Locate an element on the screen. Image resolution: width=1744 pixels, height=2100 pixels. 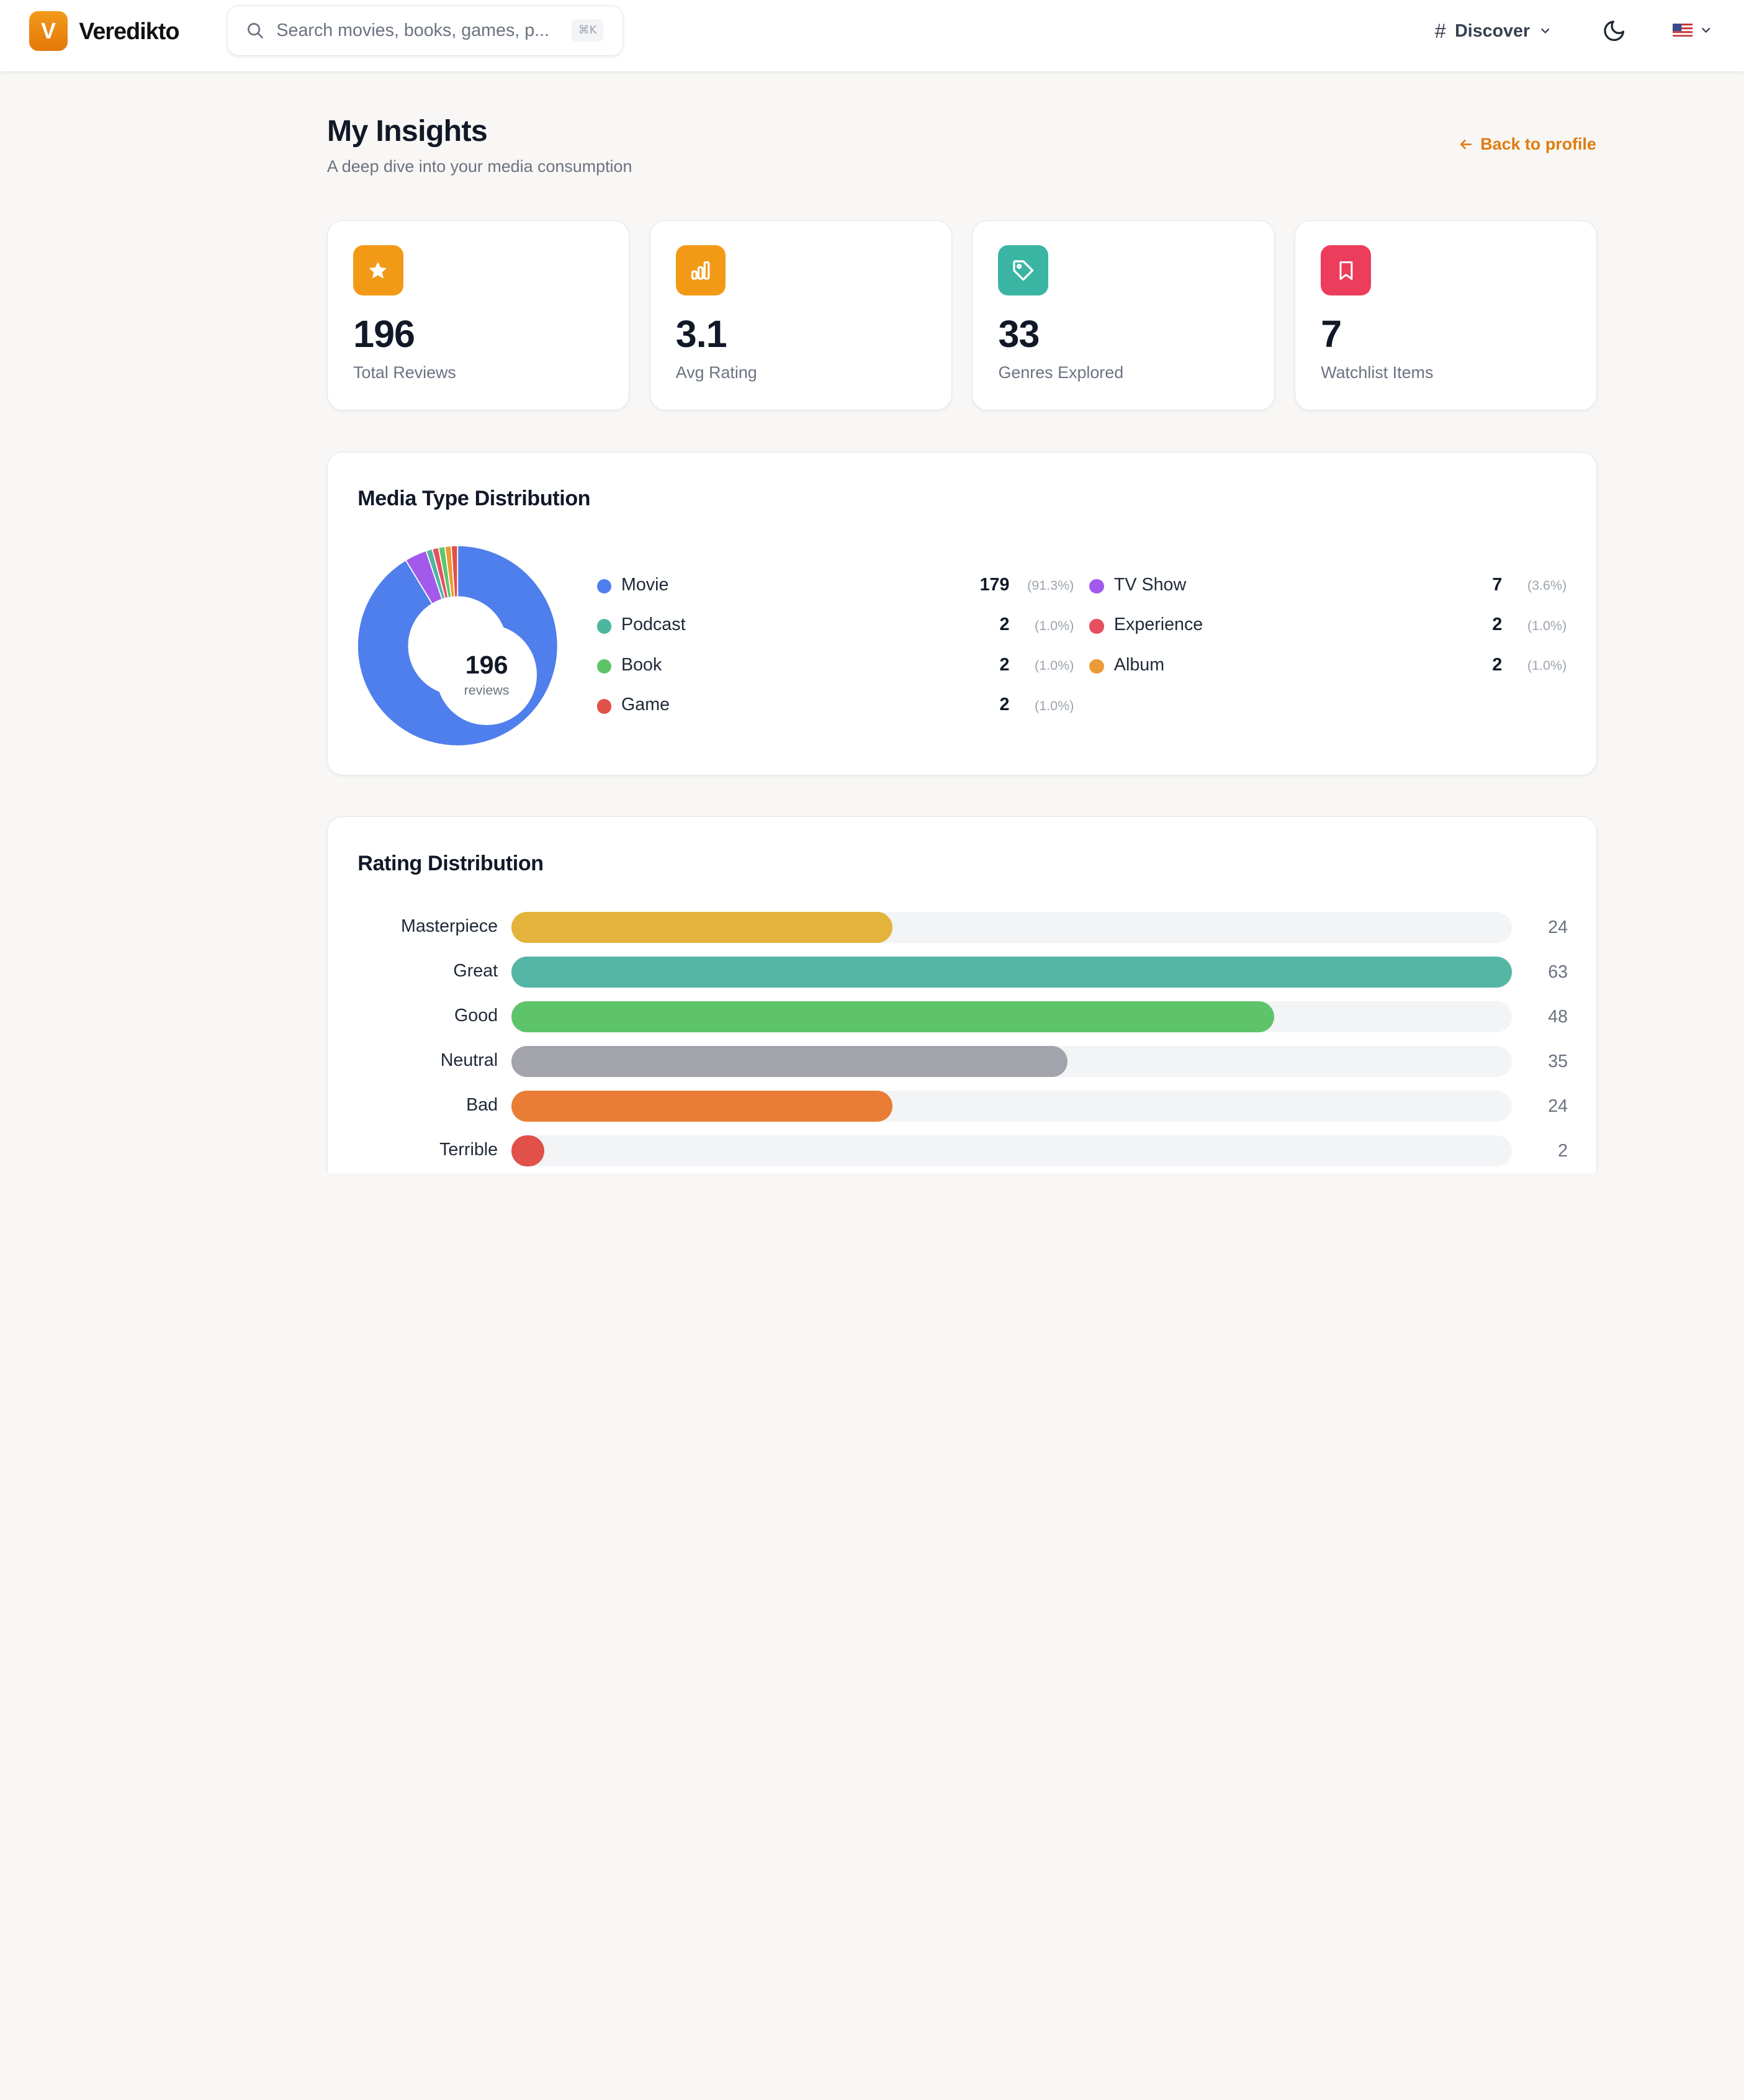
media-type-title: Media Type Distribution is located at coordinates (474, 499).